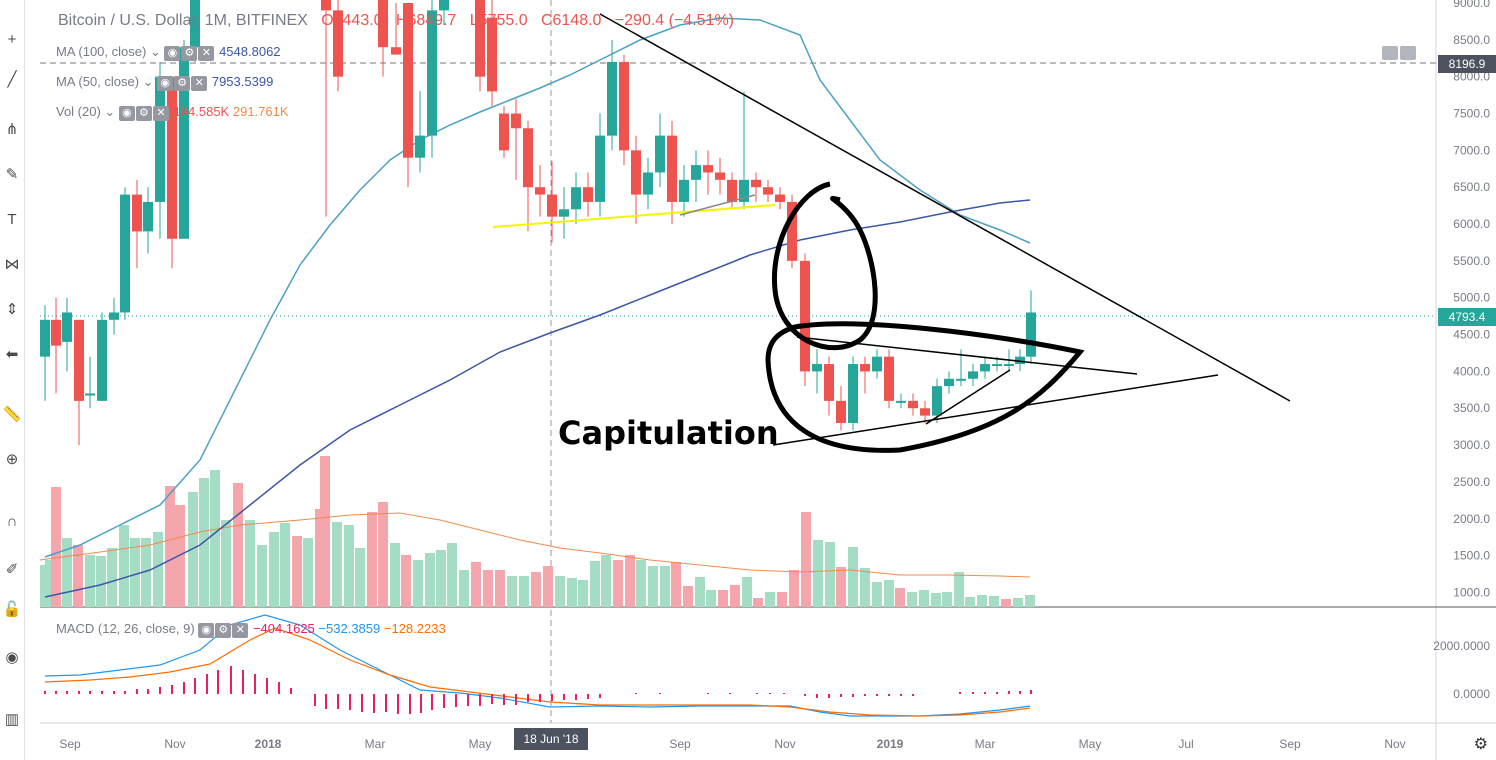  Describe the element at coordinates (12, 569) in the screenshot. I see `lock-drawing-icon: ✐` at that location.